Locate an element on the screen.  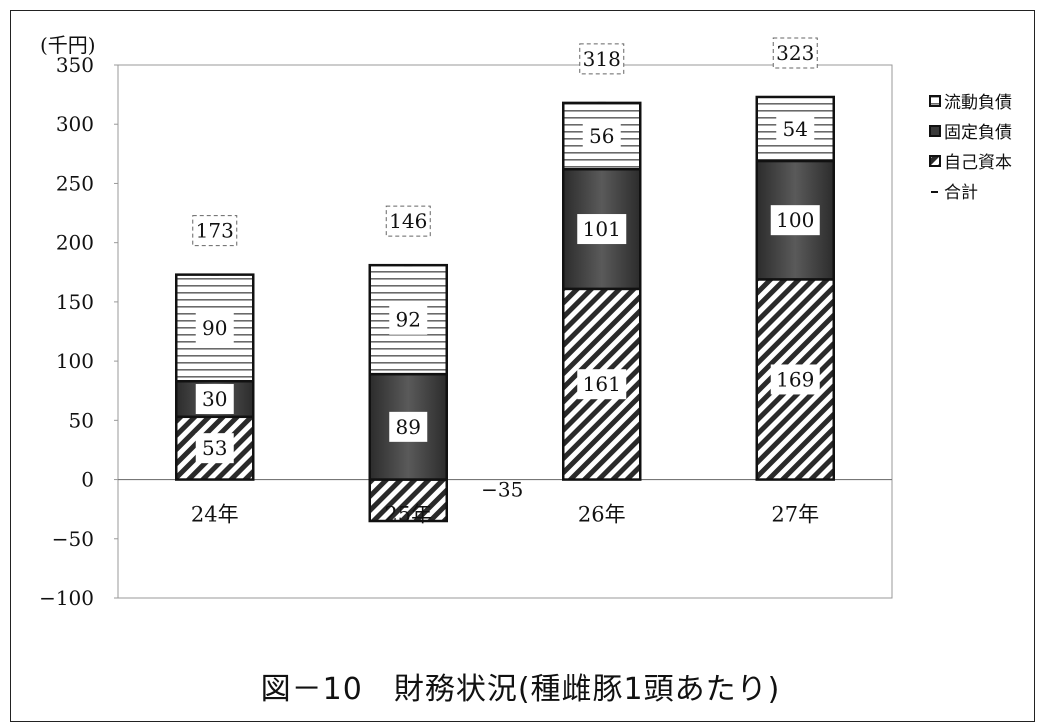
y-tick-label: 150 is located at coordinates (75, 302).